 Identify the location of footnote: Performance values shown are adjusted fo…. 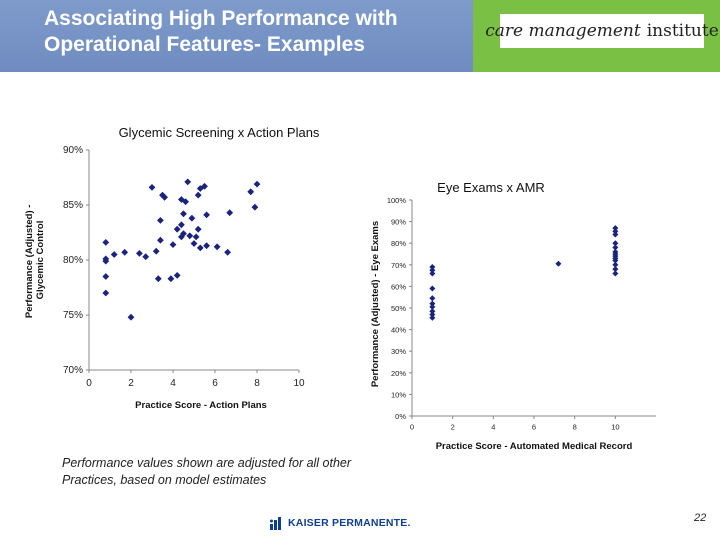
(207, 471).